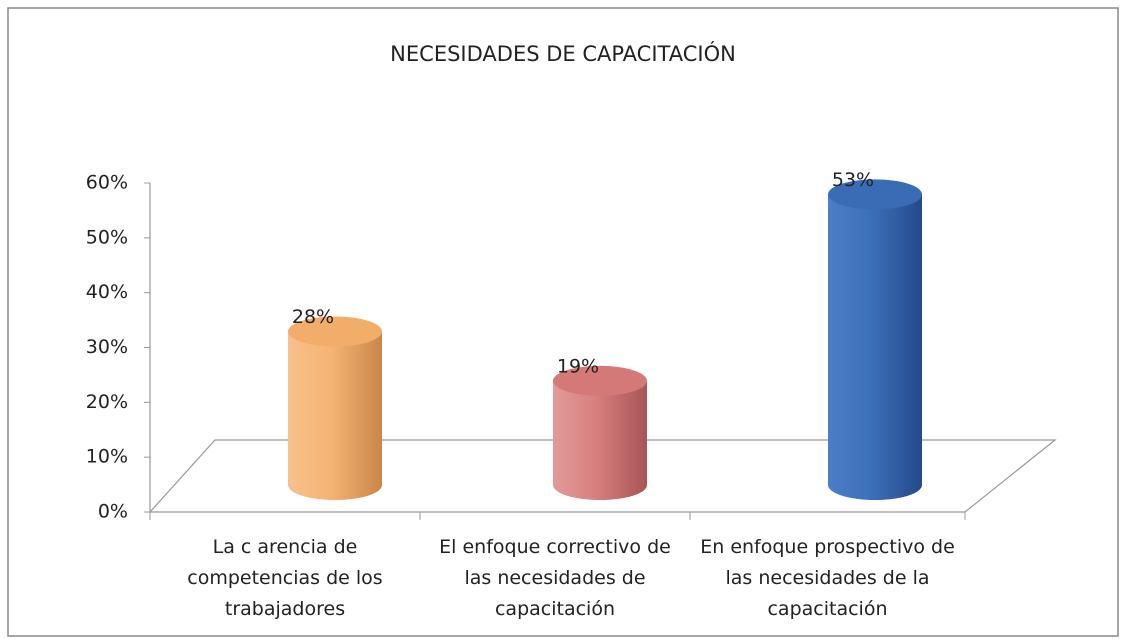  What do you see at coordinates (107, 237) in the screenshot?
I see `y-tick-label: 50%` at bounding box center [107, 237].